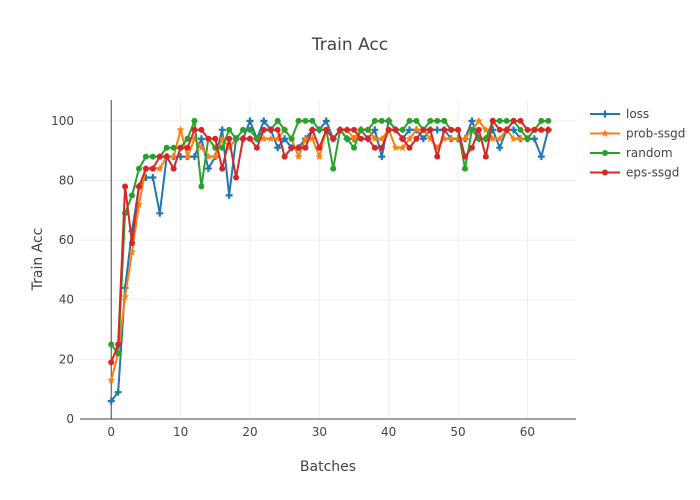  I want to click on legend-item-prob-ssgd: prob-ssgd, so click(637, 134).